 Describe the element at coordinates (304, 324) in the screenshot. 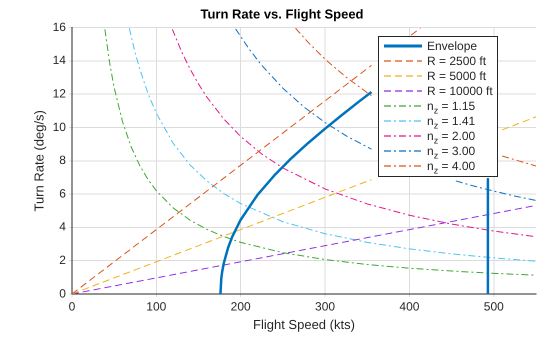

I see `x-axis-title: Flight Speed (kts)` at that location.